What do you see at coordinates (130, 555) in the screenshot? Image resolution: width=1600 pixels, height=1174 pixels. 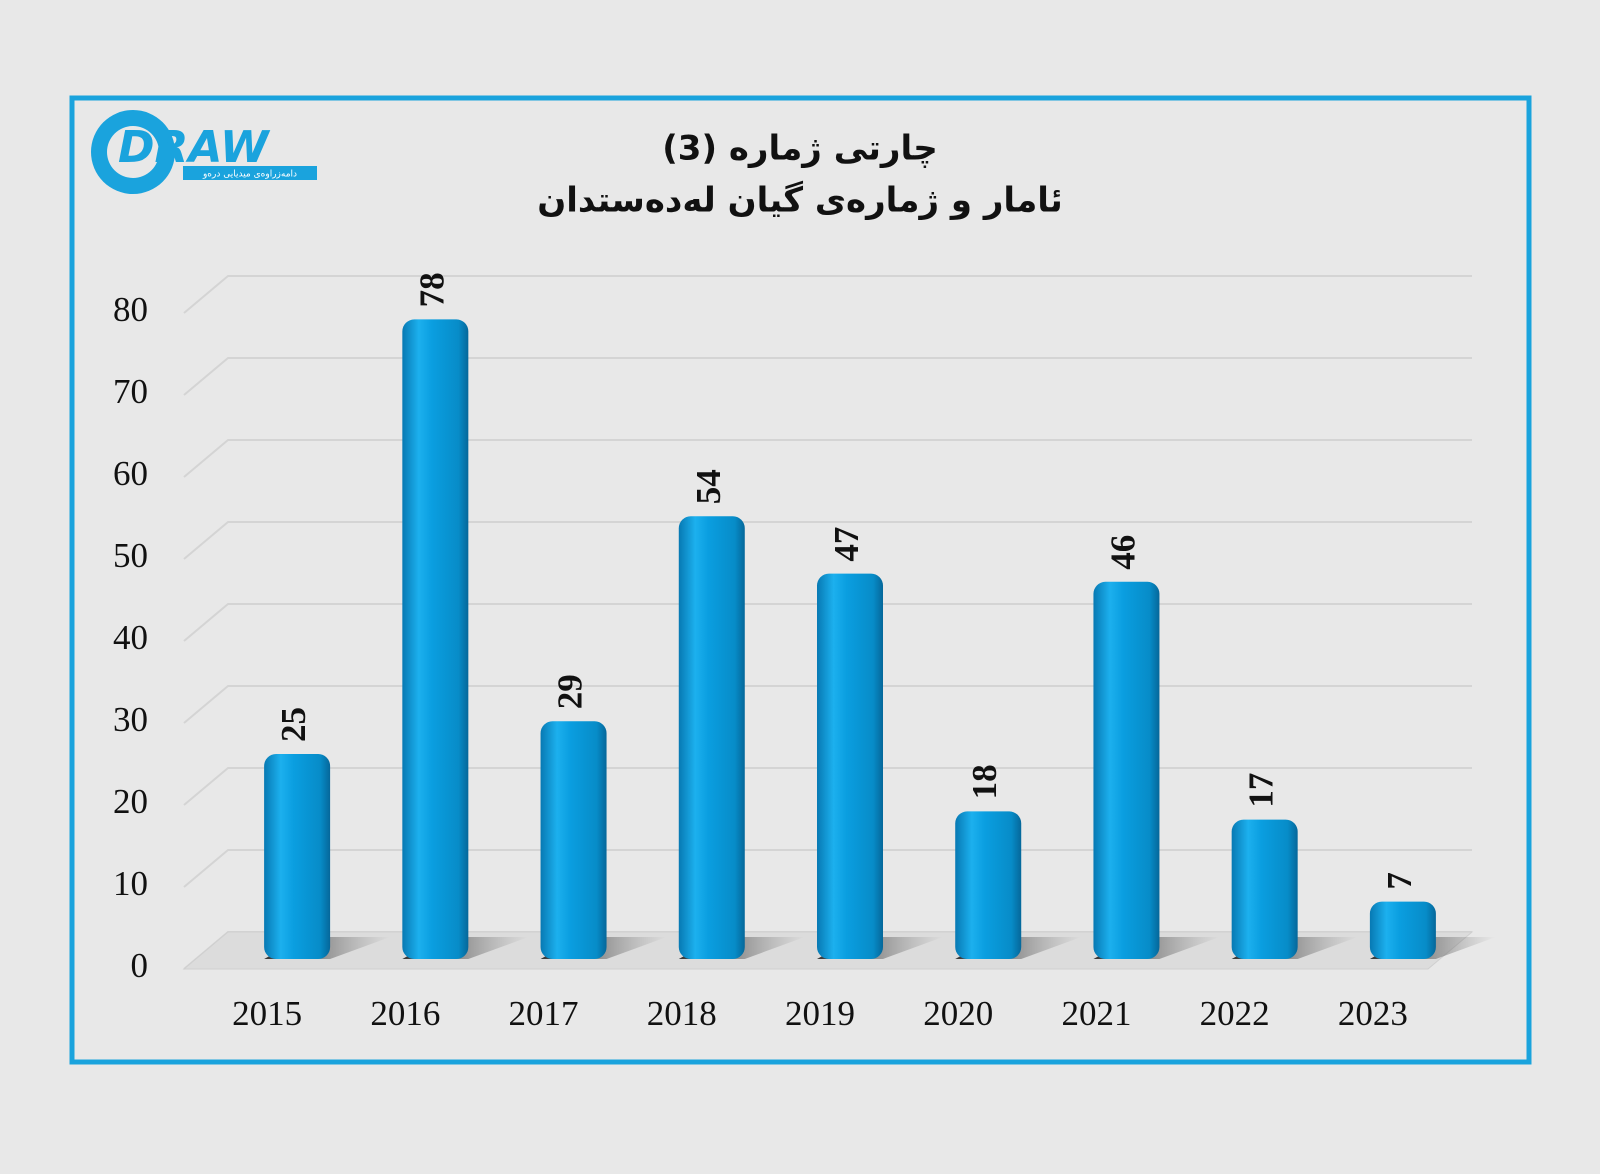 I see `y-tick-label: 50` at bounding box center [130, 555].